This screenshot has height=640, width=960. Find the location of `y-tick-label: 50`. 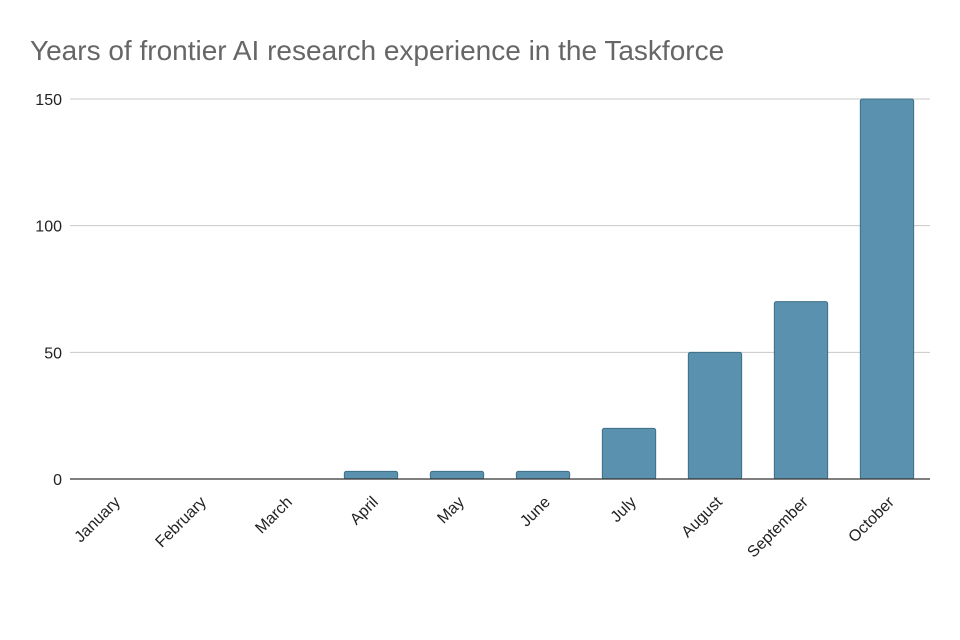

y-tick-label: 50 is located at coordinates (53, 353).